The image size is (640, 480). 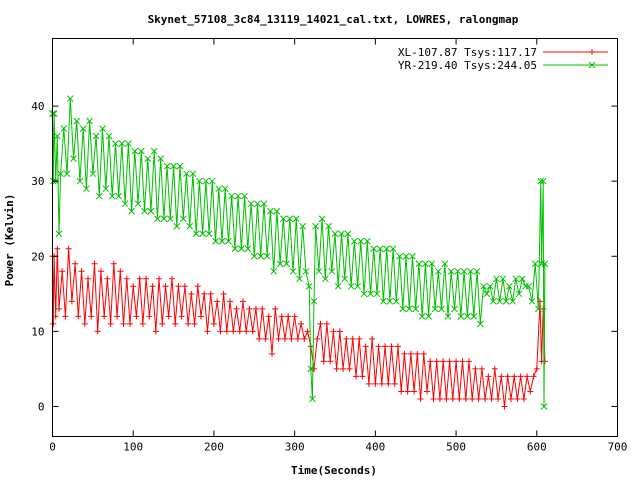 What do you see at coordinates (9, 240) in the screenshot?
I see `y-axis-label: Power (Kelvin)` at bounding box center [9, 240].